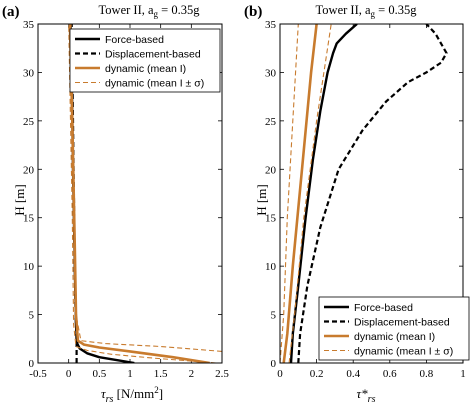  Describe the element at coordinates (261, 199) in the screenshot. I see `chart-b-ylabel: H [m]` at that location.